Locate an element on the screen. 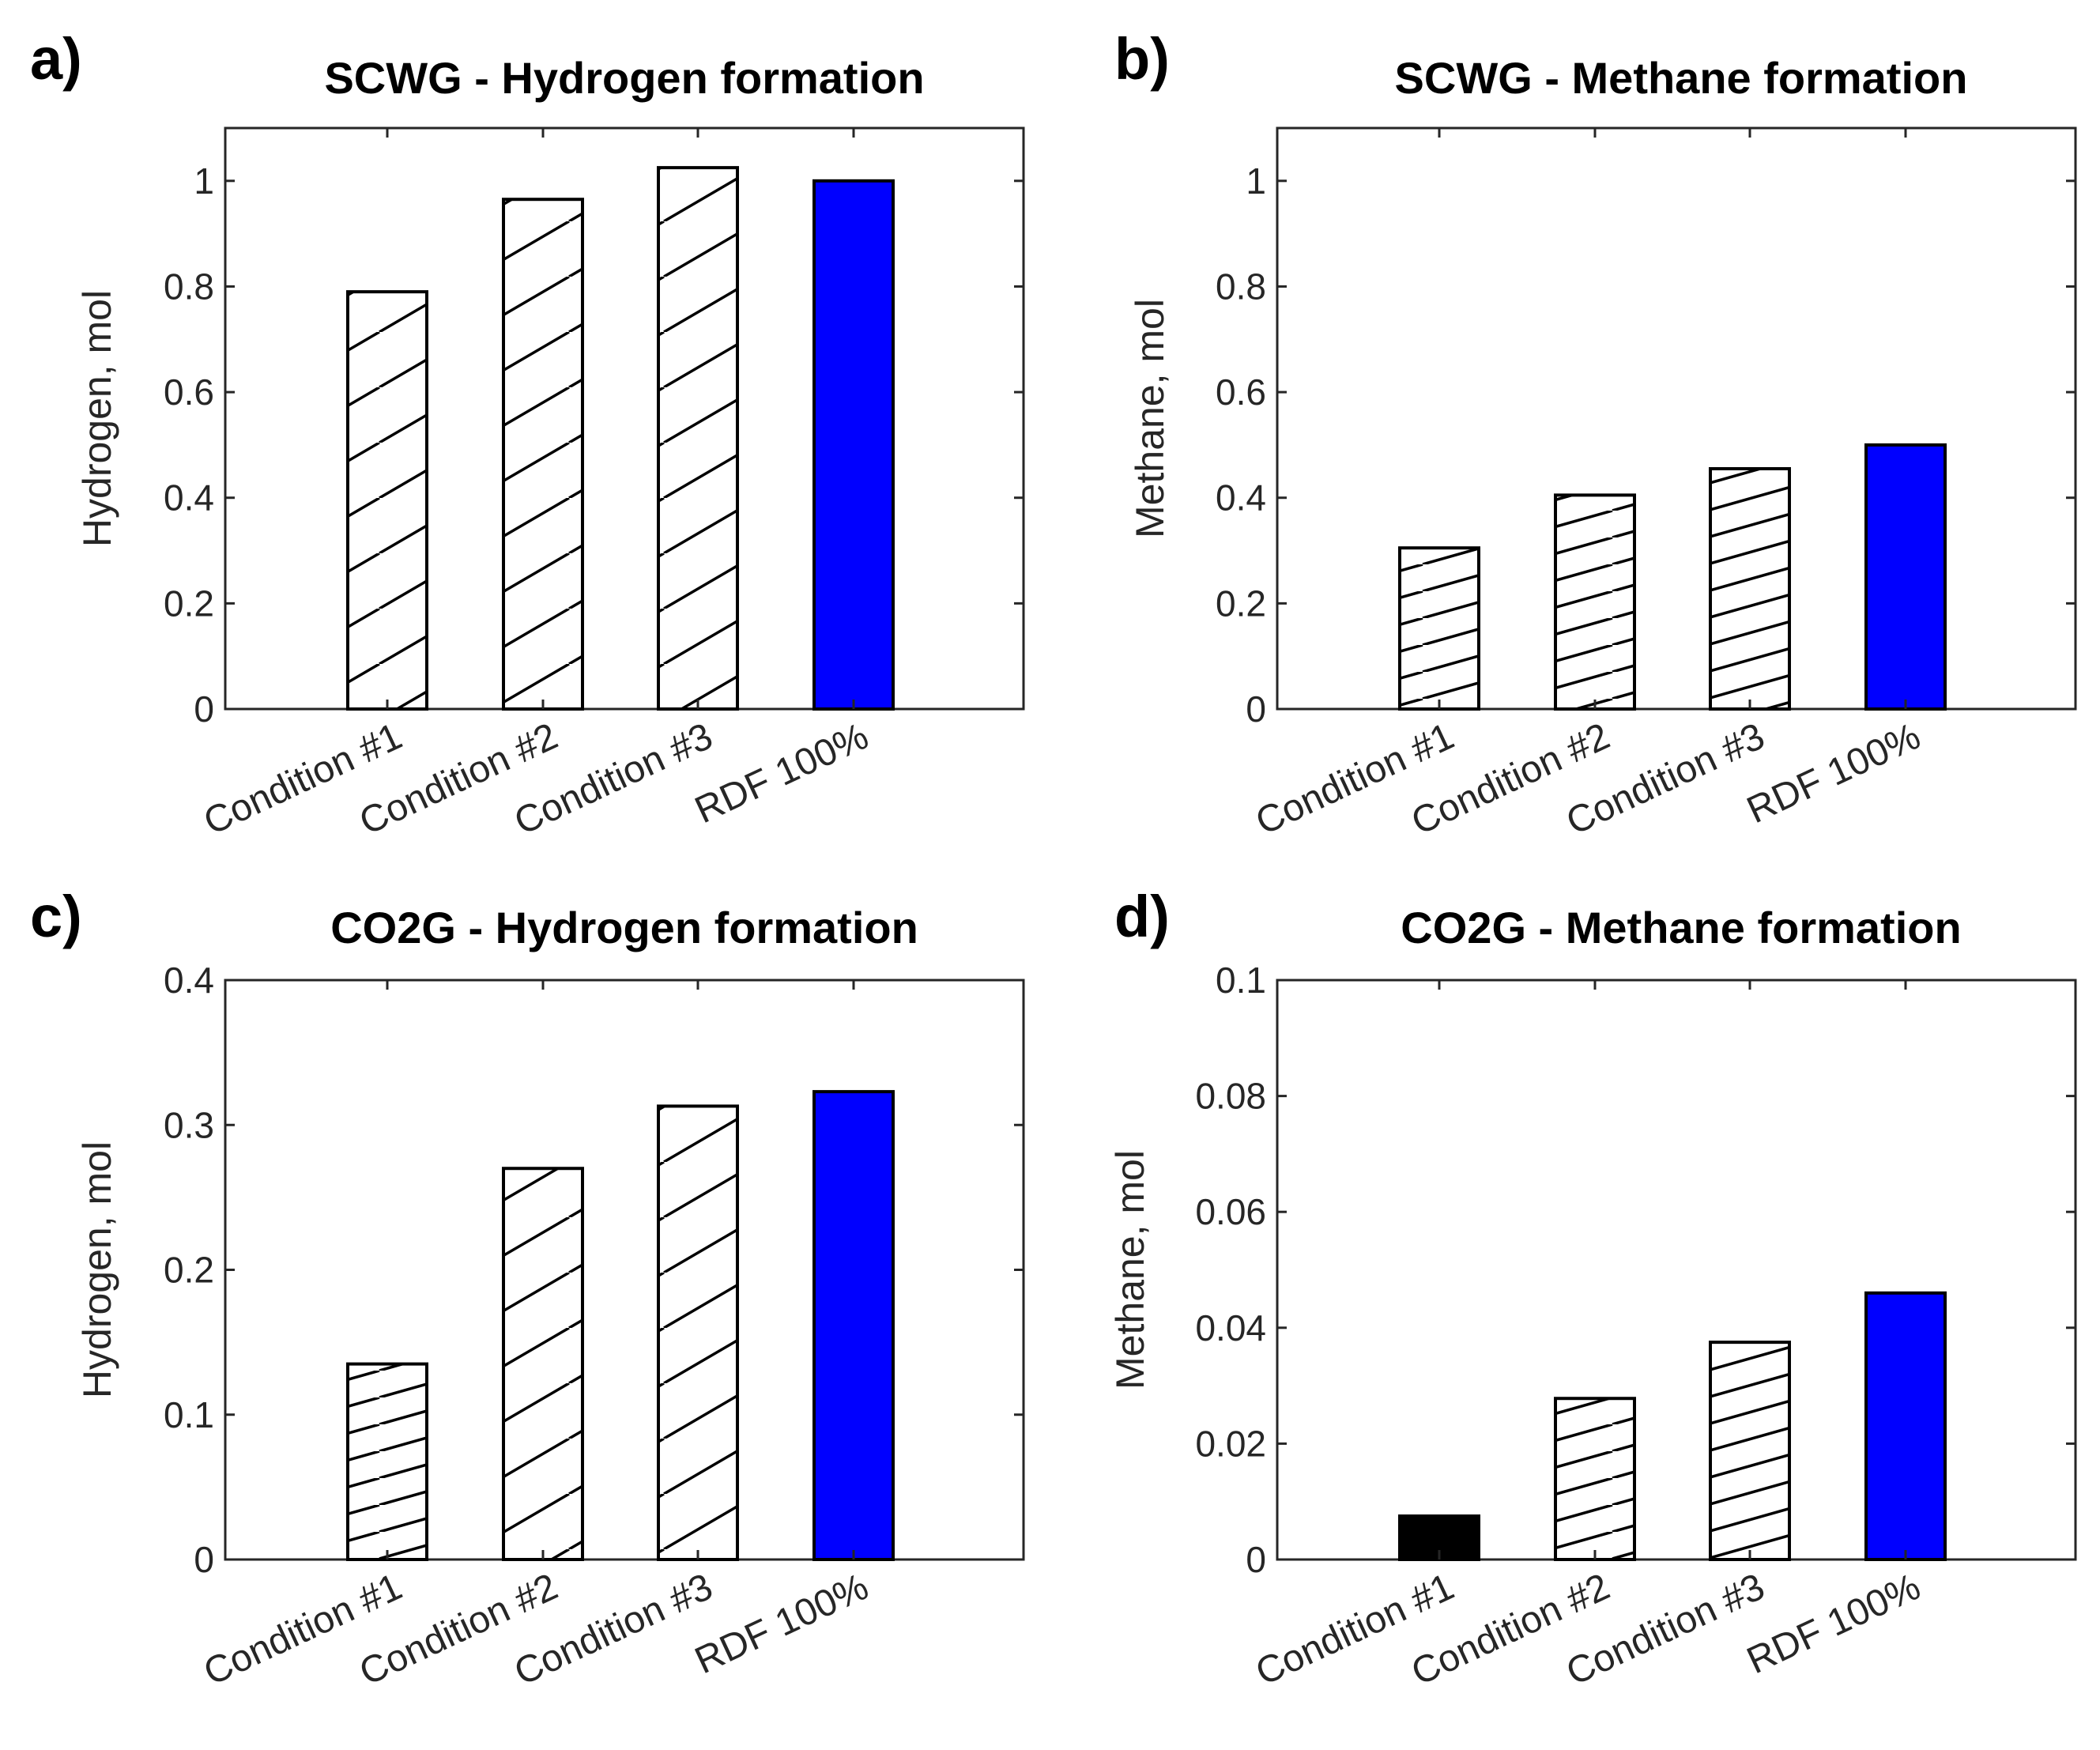 This screenshot has width=2100, height=1750. y-tick-label: 0.06 is located at coordinates (1231, 1211).